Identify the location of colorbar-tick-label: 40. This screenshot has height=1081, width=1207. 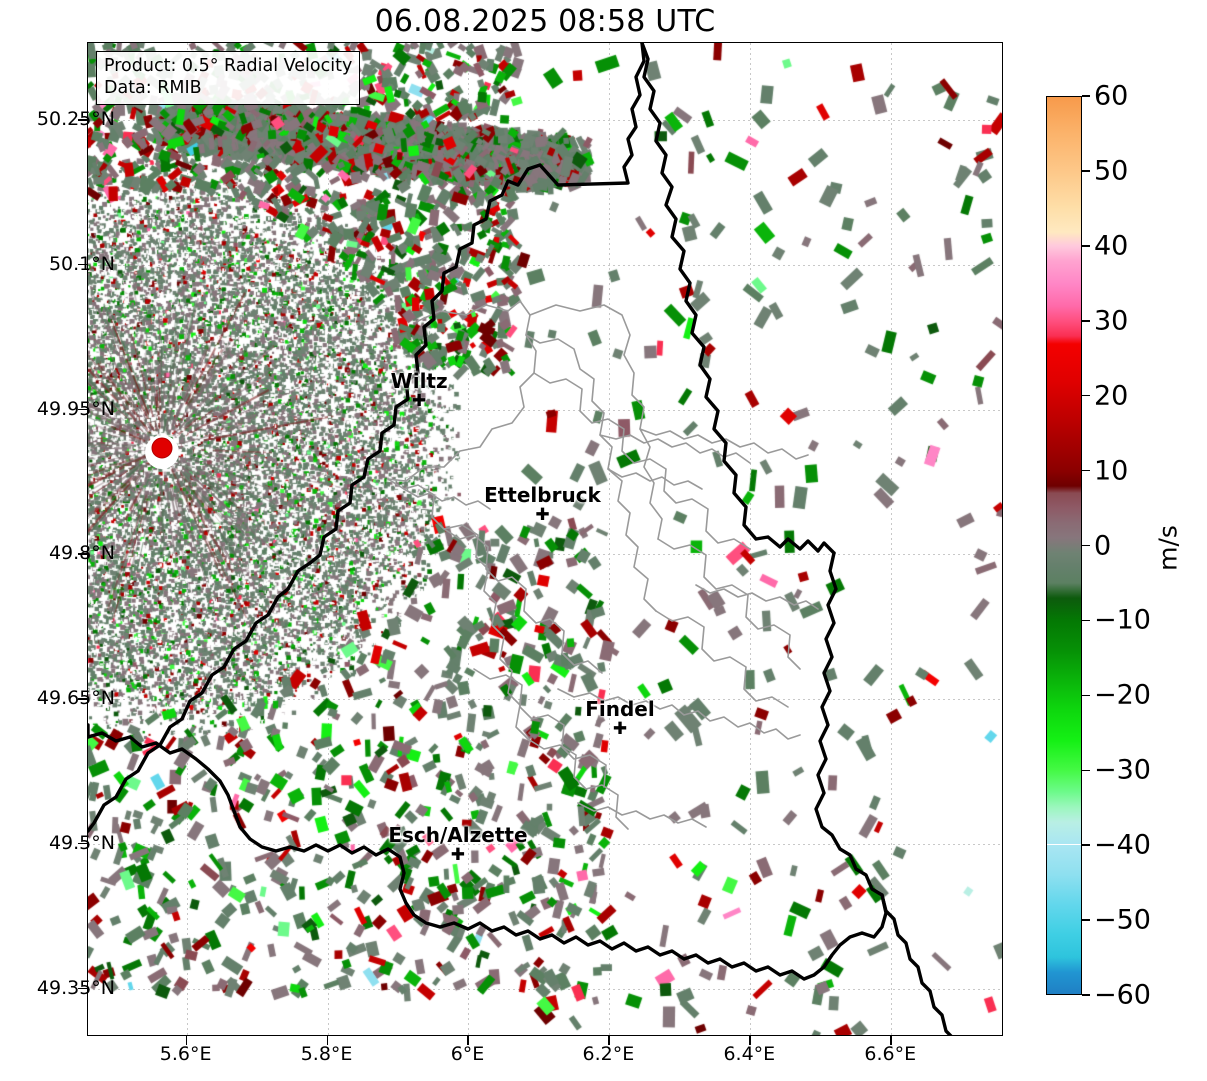
(1111, 246).